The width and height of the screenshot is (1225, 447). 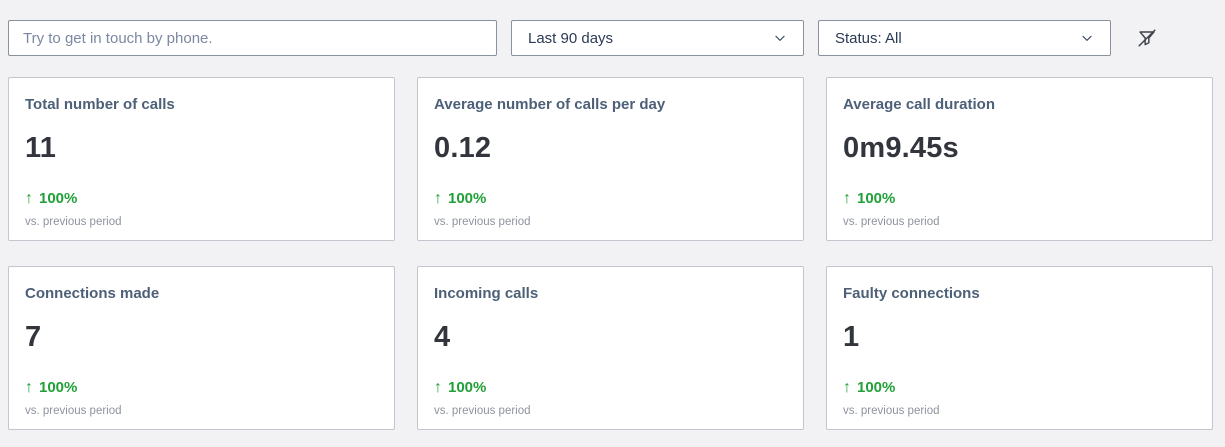 I want to click on filters-toolbar: Last 90 days Status: All, so click(x=610, y=38).